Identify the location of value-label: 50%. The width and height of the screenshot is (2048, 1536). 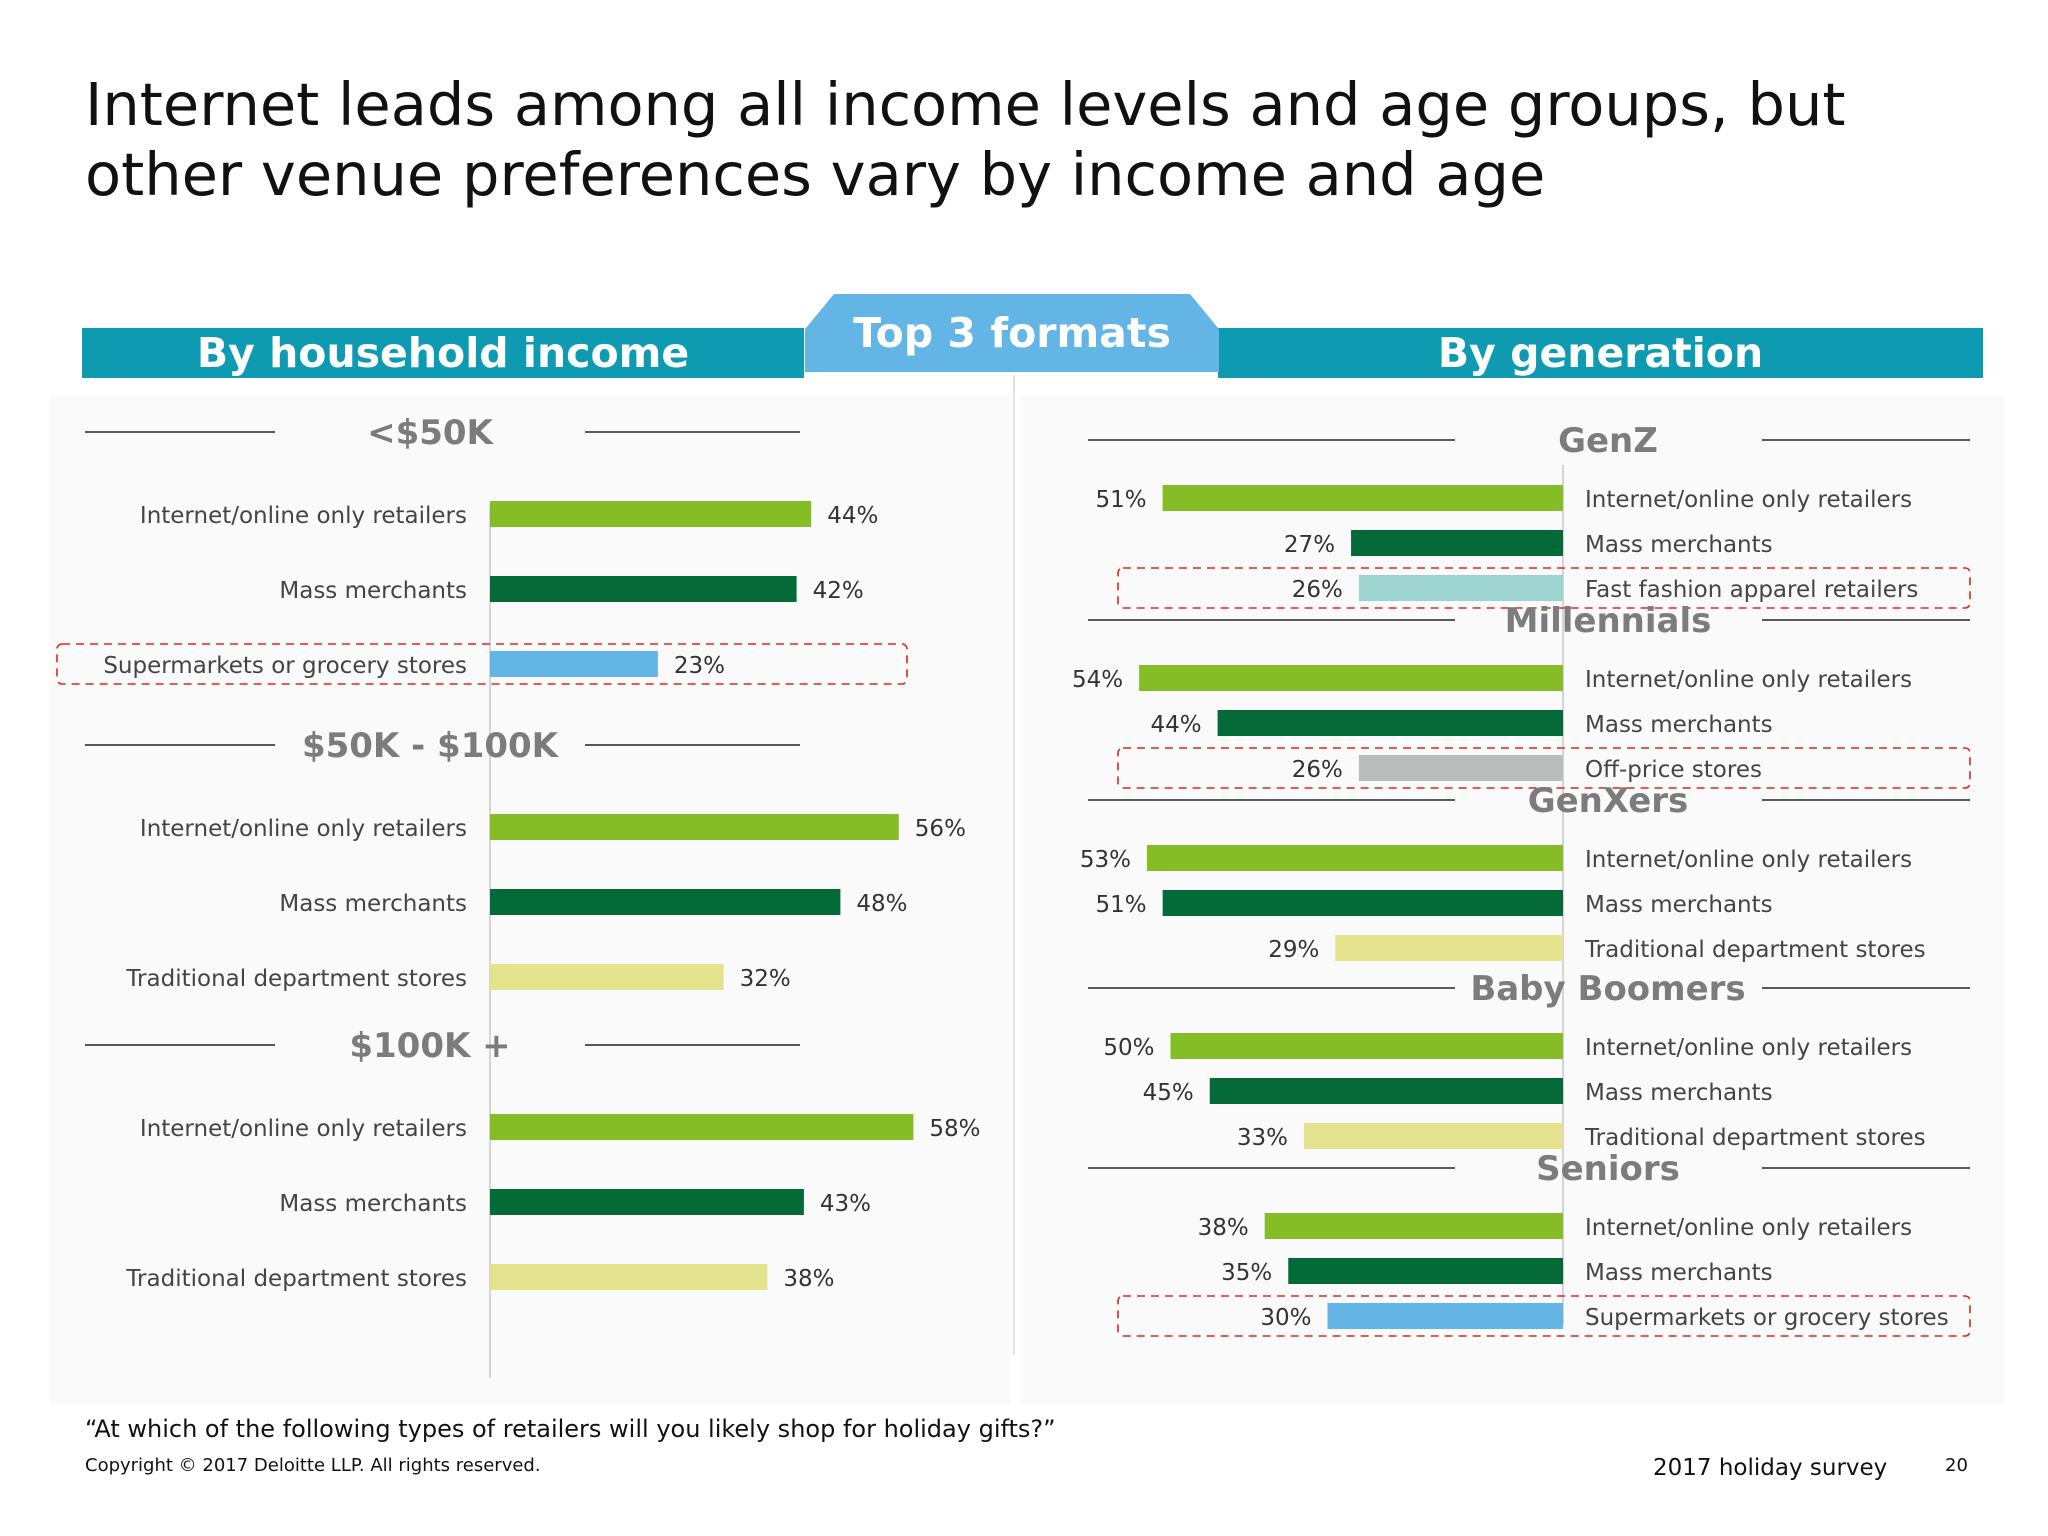
(1128, 1048).